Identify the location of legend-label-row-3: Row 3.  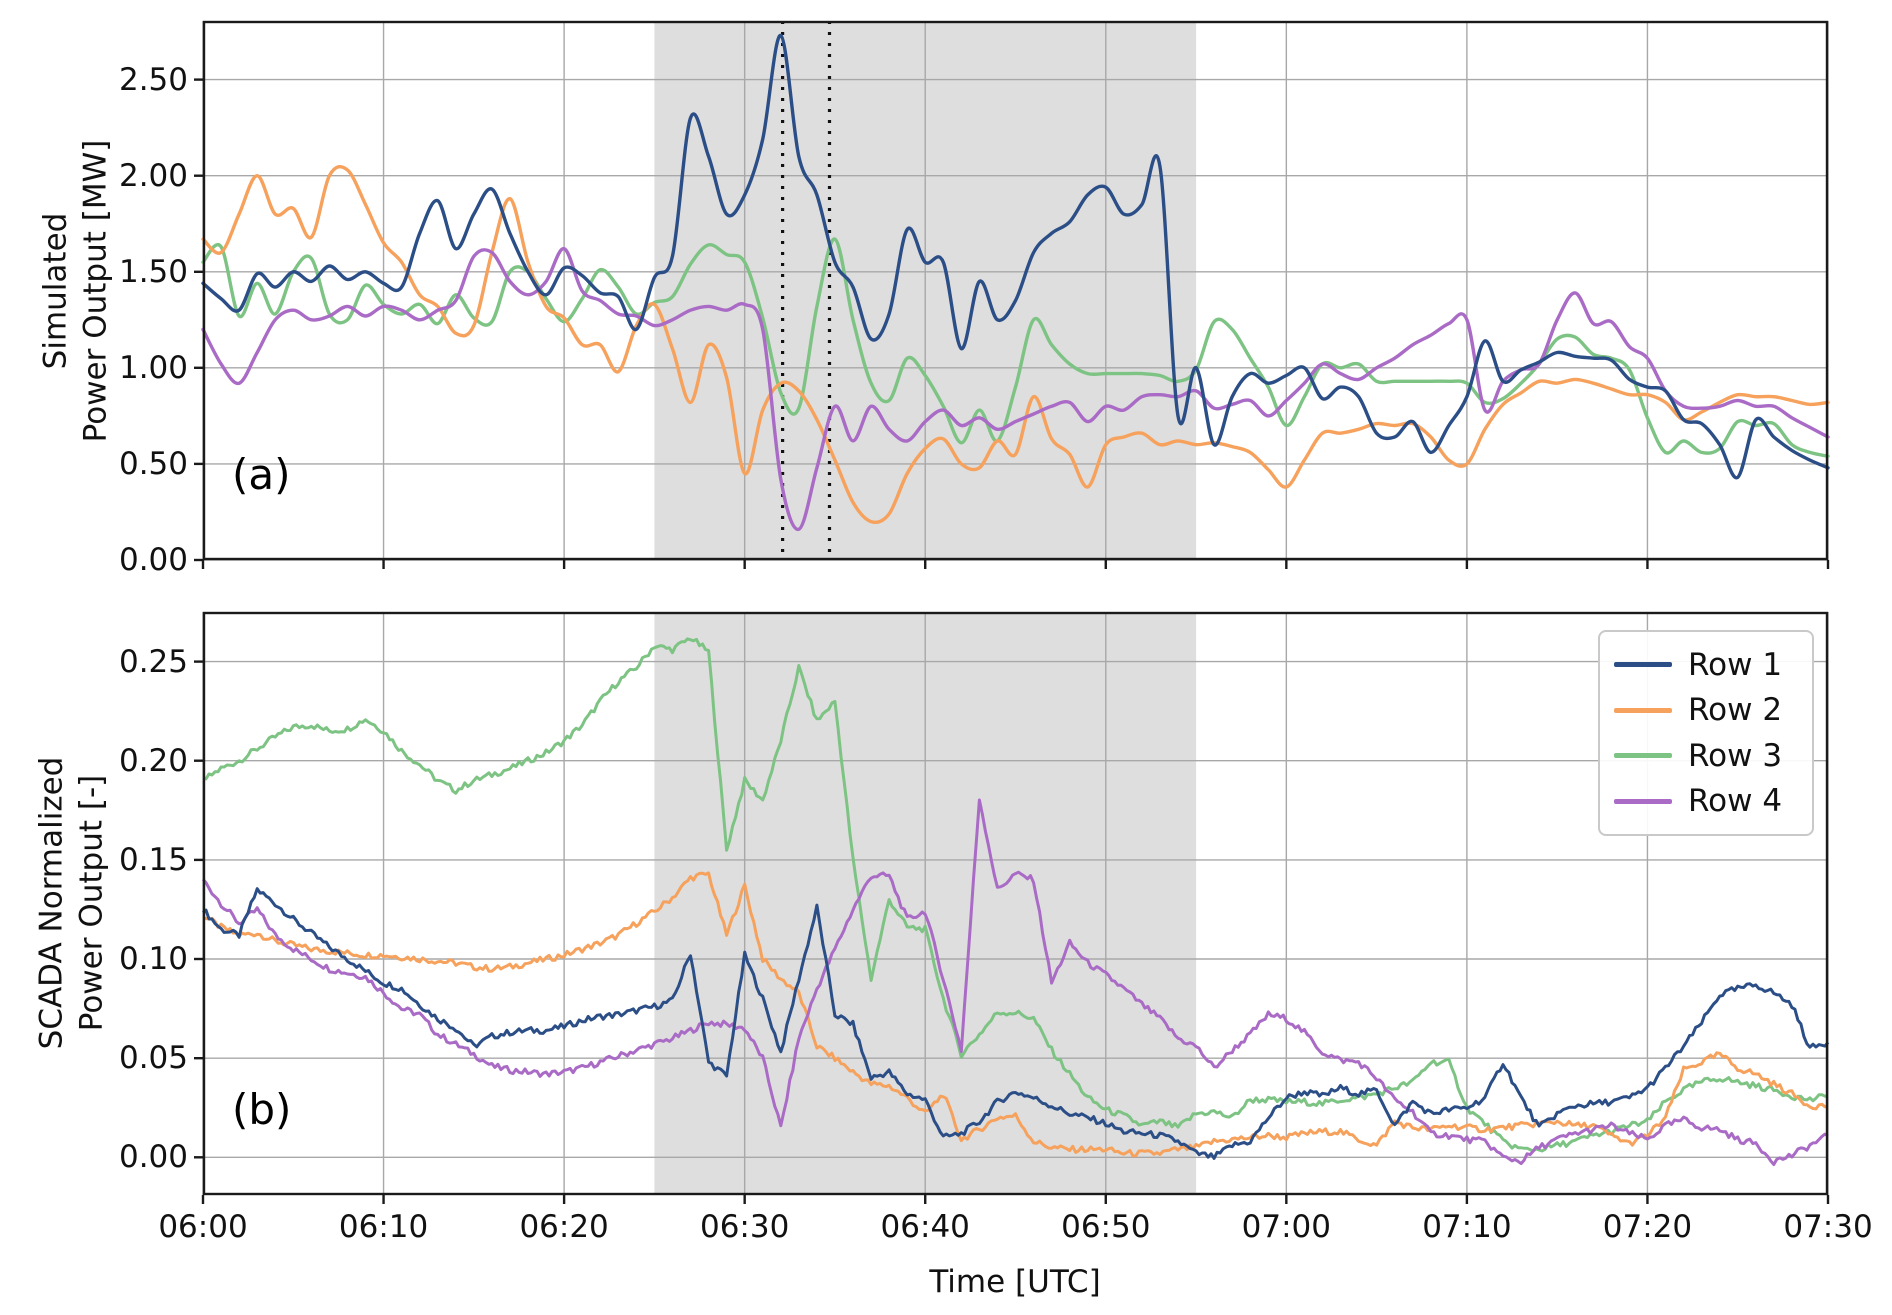
(1735, 755).